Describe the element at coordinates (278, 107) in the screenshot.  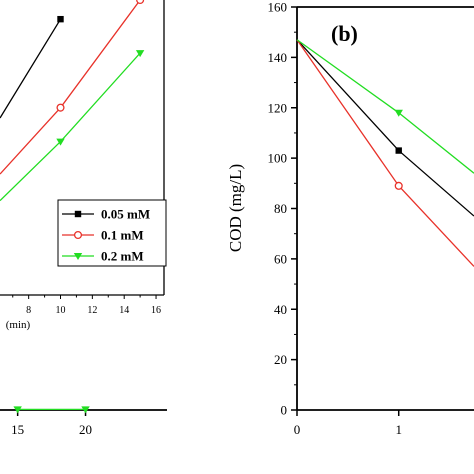
I see `panel-b-y-tick-label: 120` at that location.